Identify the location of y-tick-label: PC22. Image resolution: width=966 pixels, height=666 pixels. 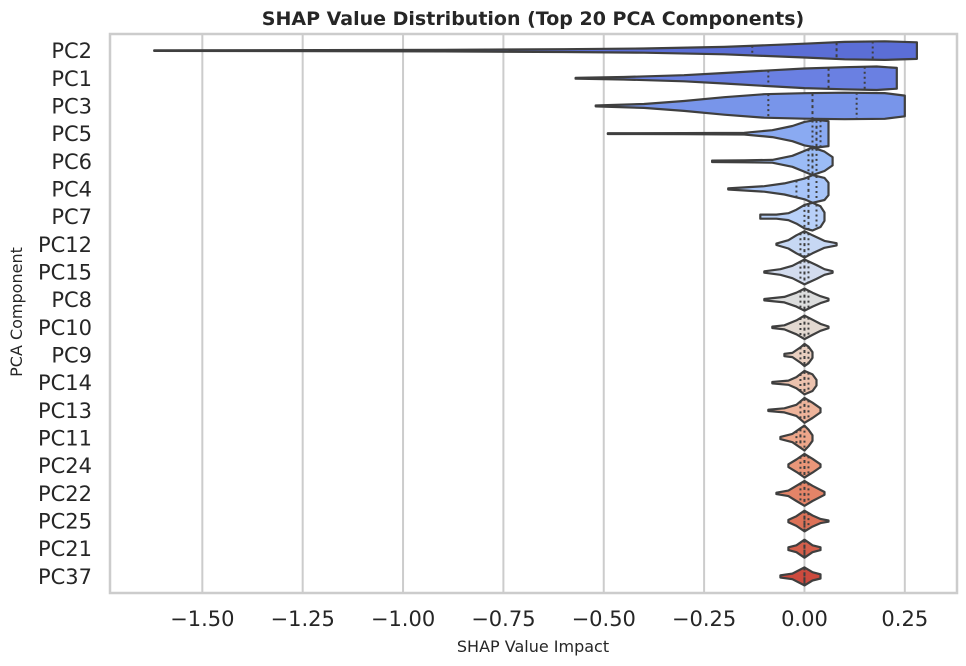
(65, 494).